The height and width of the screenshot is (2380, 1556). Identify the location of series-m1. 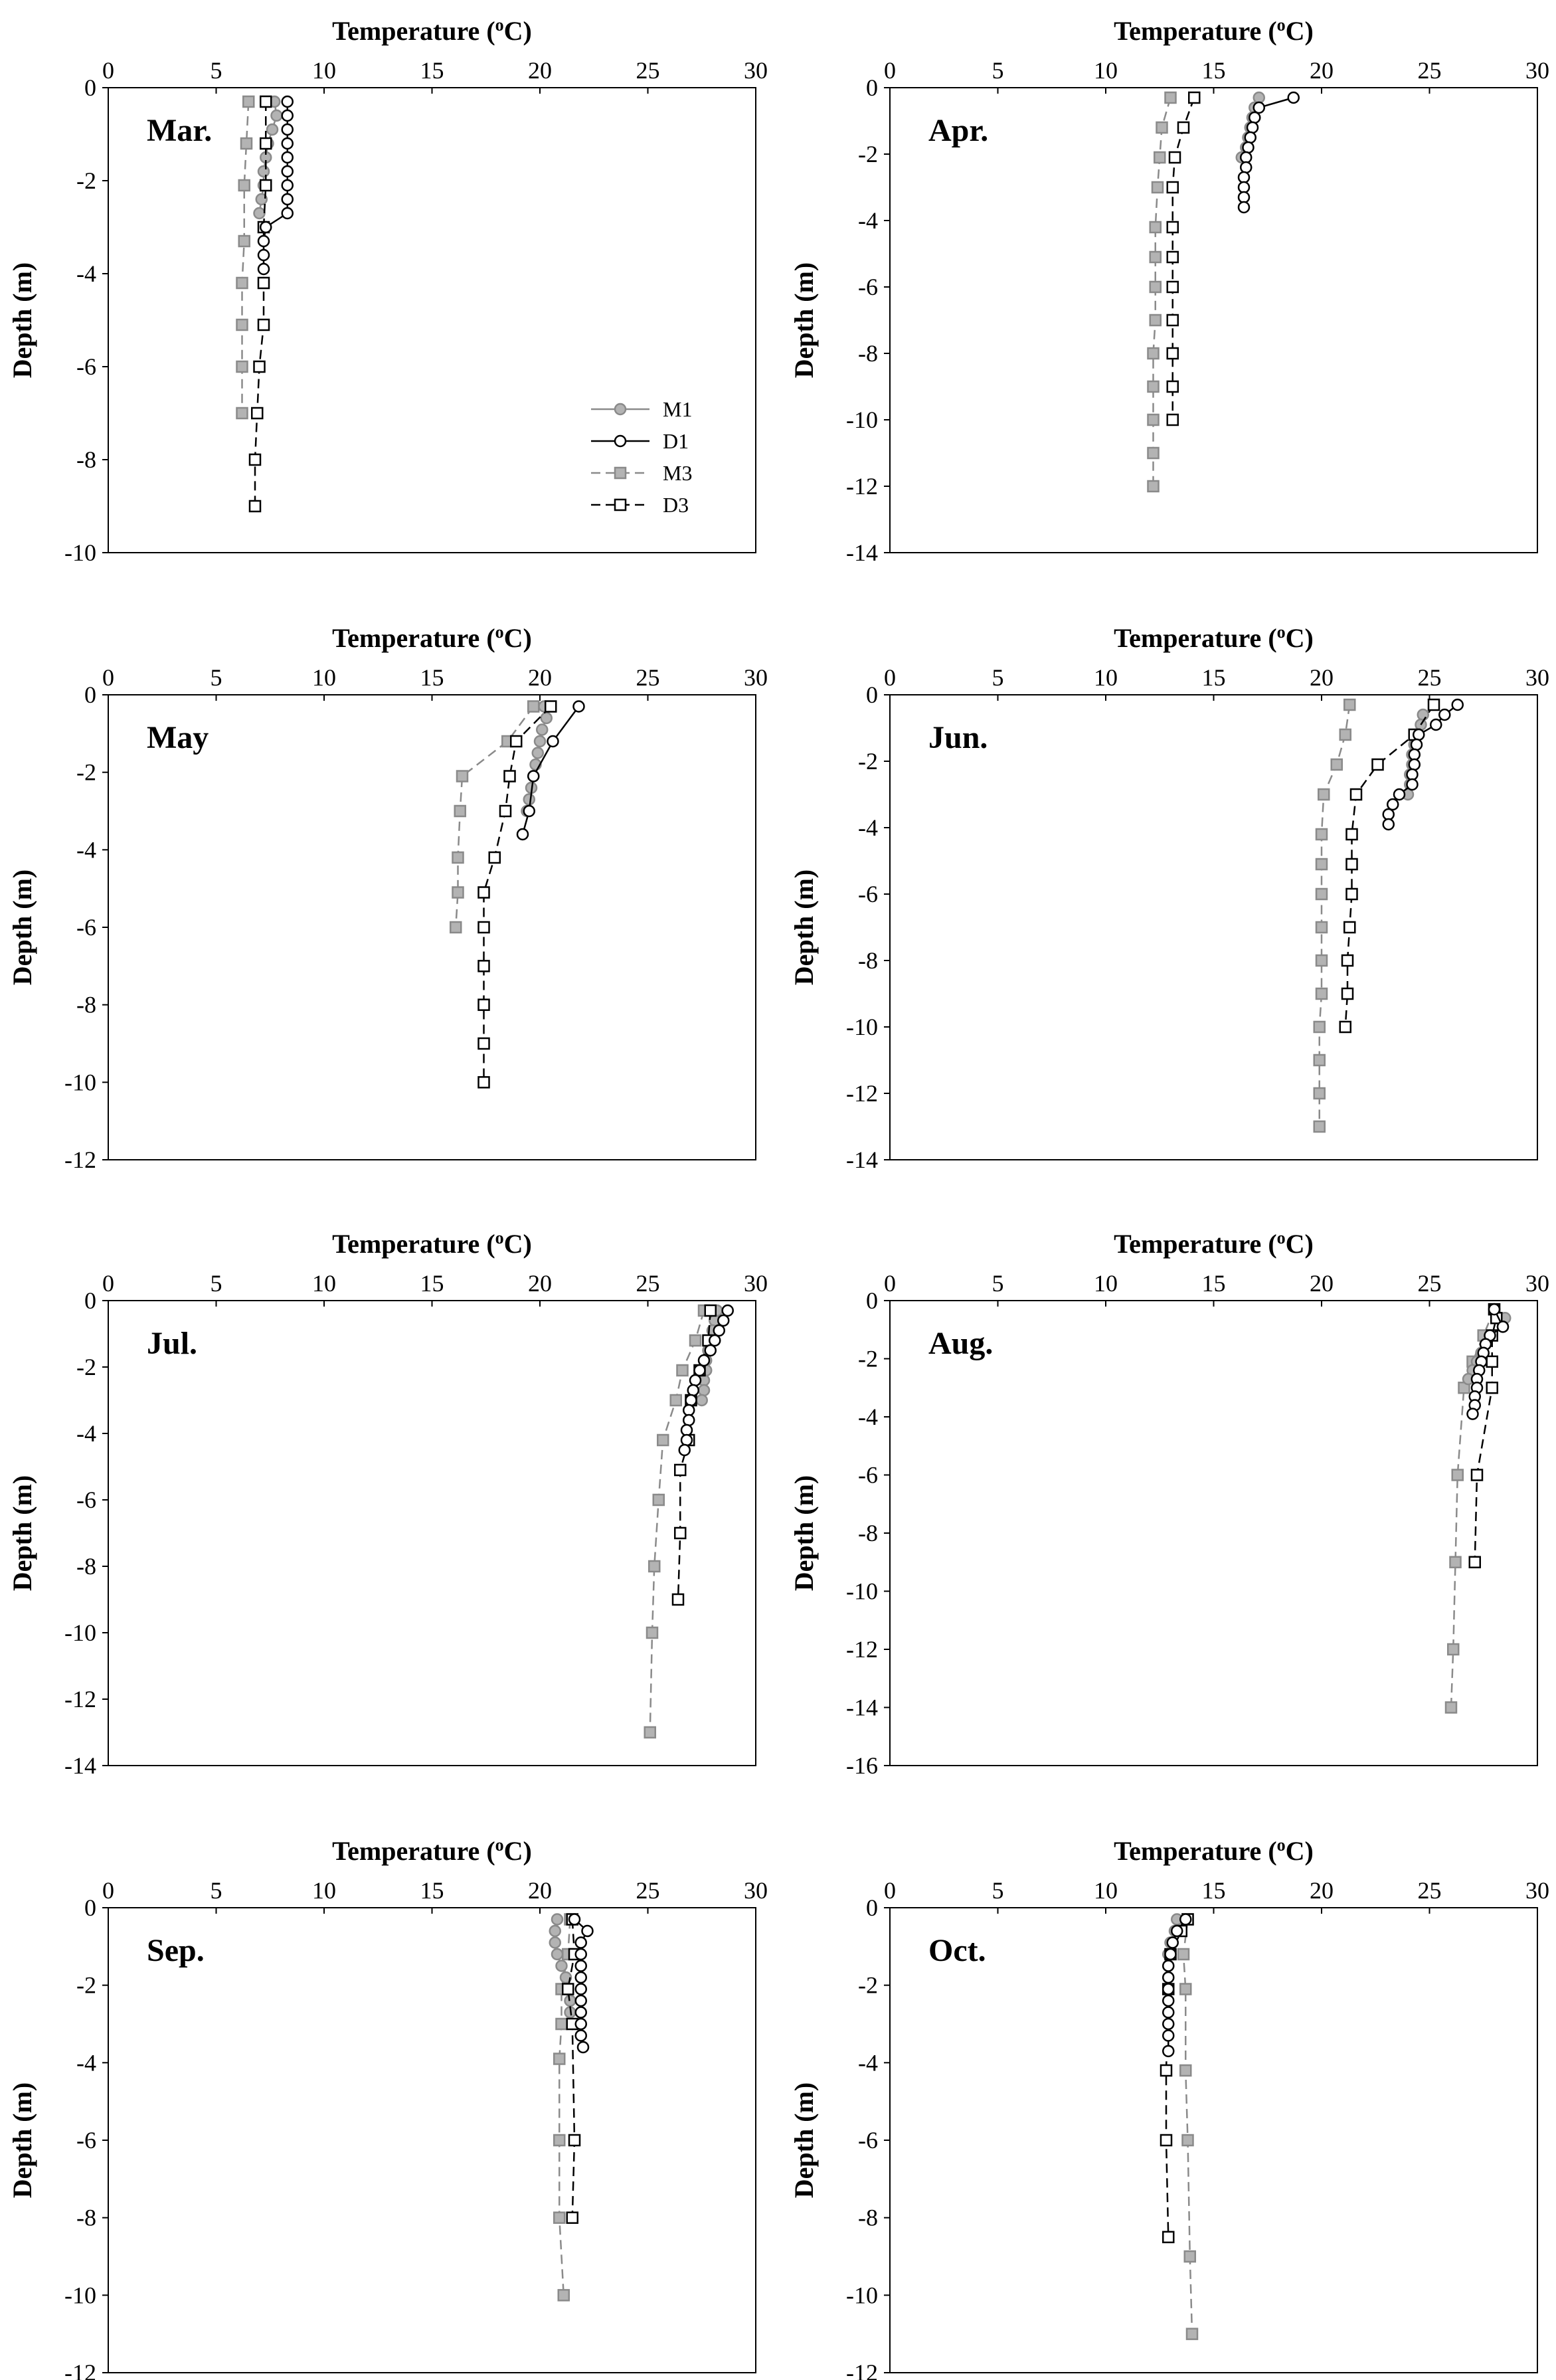
(268, 157).